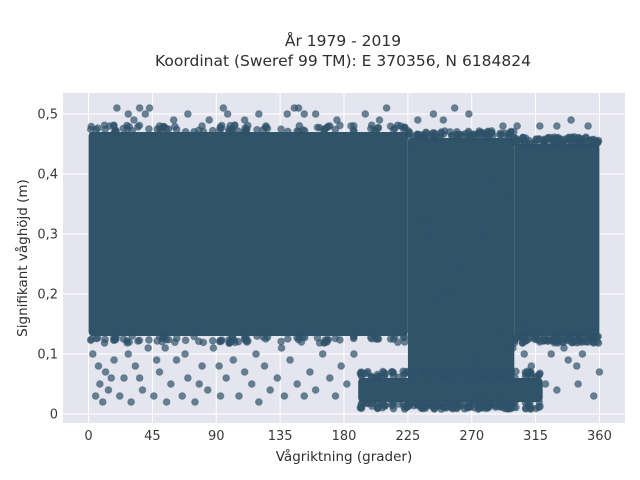  Describe the element at coordinates (280, 436) in the screenshot. I see `x-tick-label: 135` at that location.